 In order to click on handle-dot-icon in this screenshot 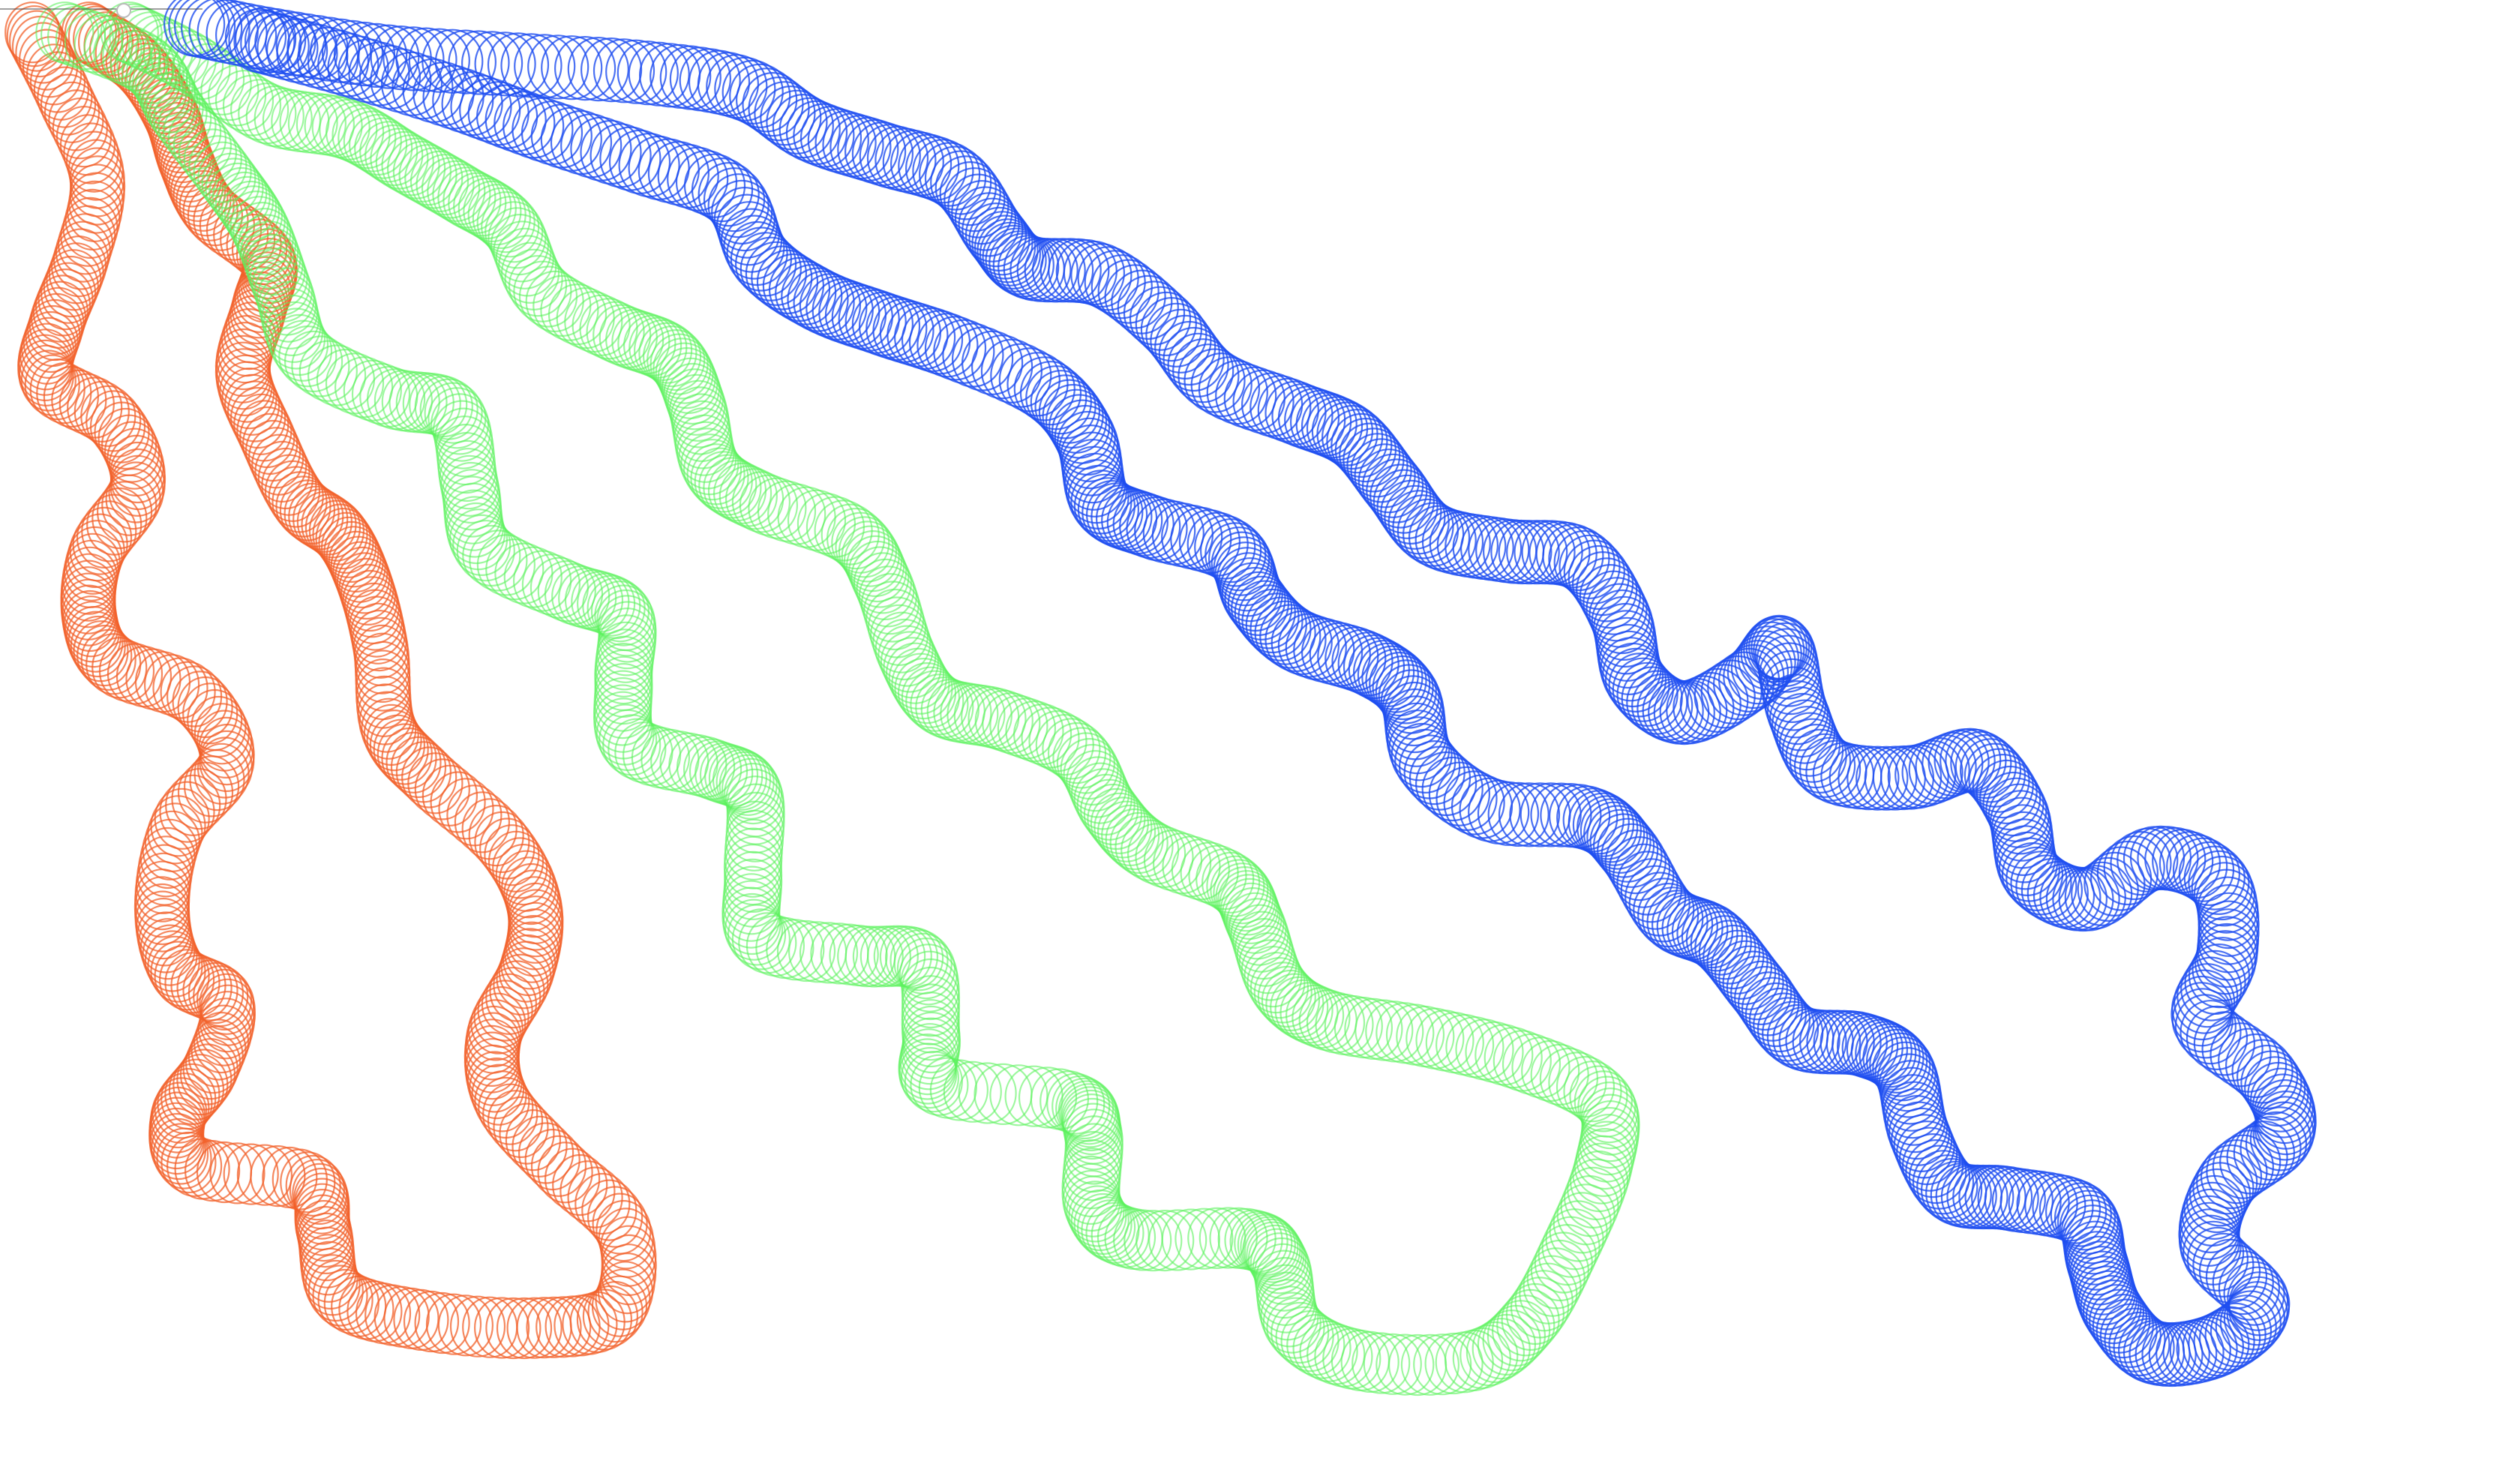, I will do `click(123, 10)`.